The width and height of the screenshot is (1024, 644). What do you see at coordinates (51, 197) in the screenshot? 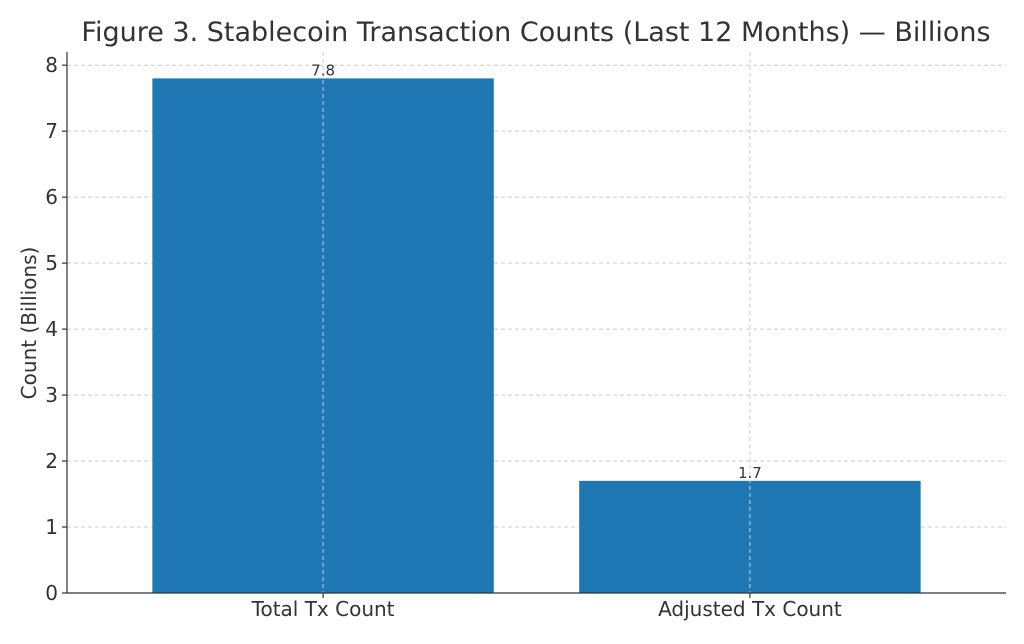
I see `y-tick-label: 6` at bounding box center [51, 197].